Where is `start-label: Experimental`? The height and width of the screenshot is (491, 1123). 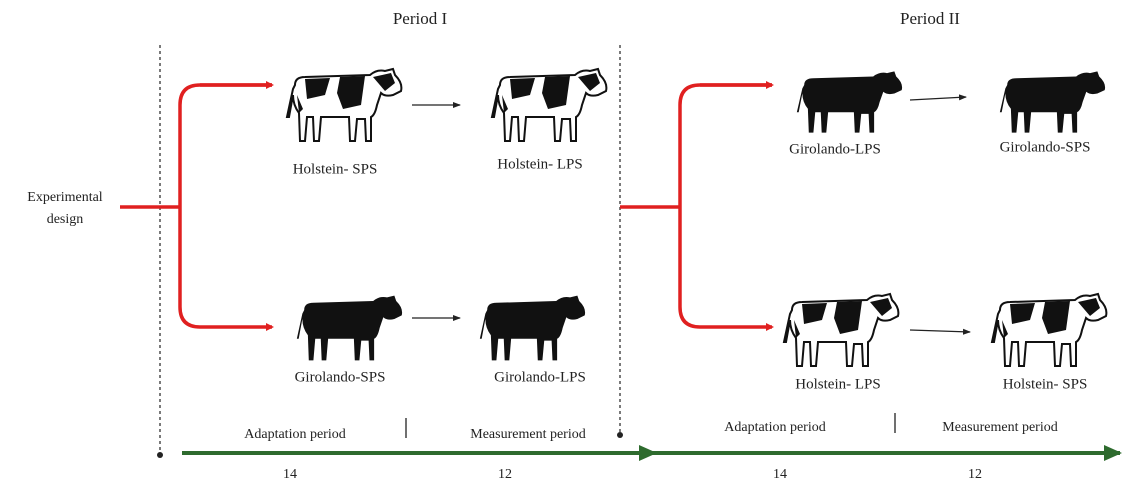 start-label: Experimental is located at coordinates (65, 197).